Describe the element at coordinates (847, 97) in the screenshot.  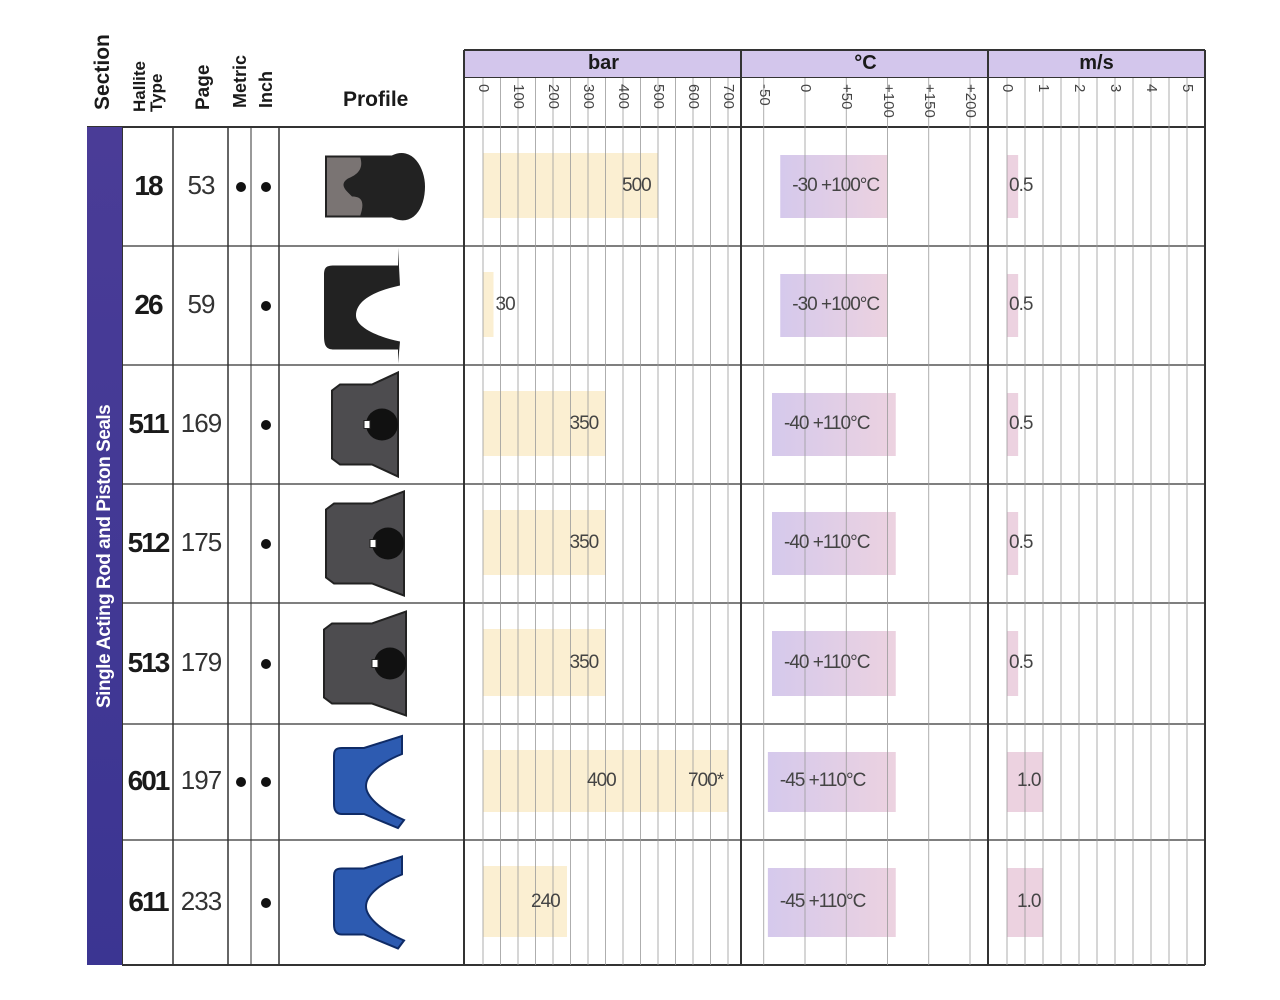
I see `temp-tick-label: +50` at that location.